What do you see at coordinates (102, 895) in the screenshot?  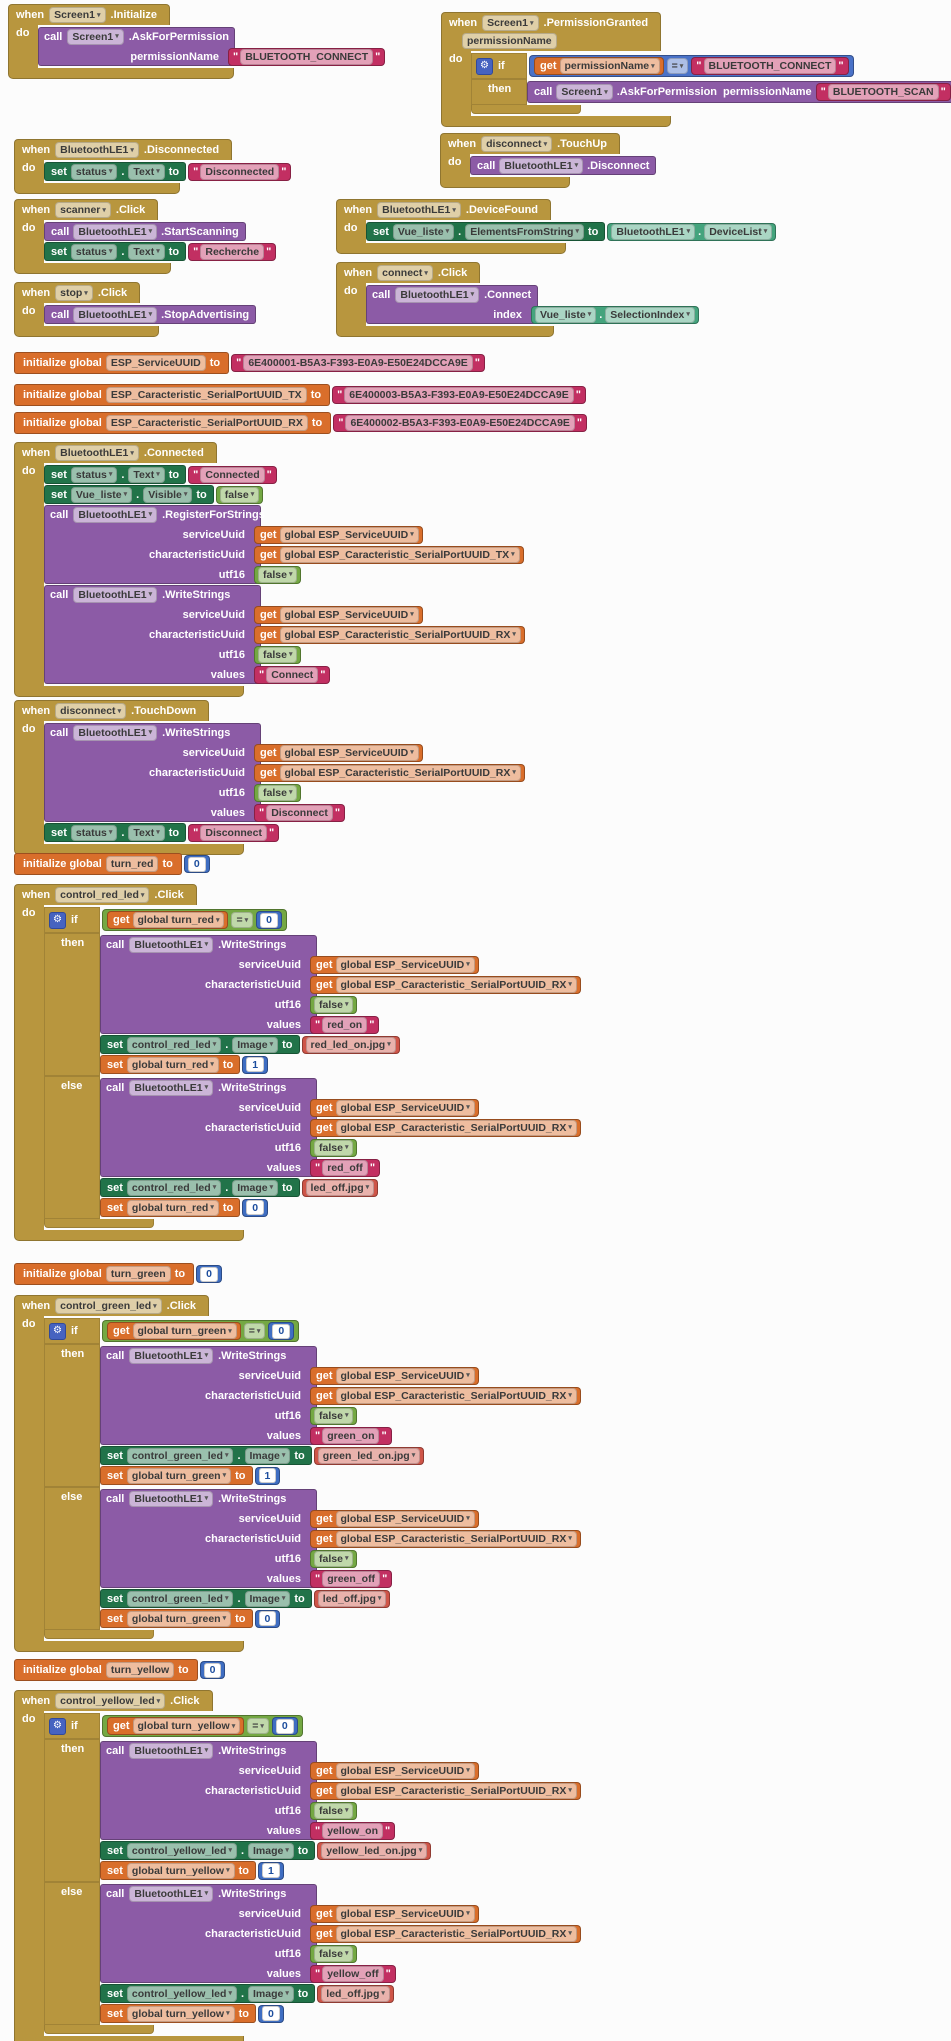 I see `component-dropdown: control_red_led ▾` at bounding box center [102, 895].